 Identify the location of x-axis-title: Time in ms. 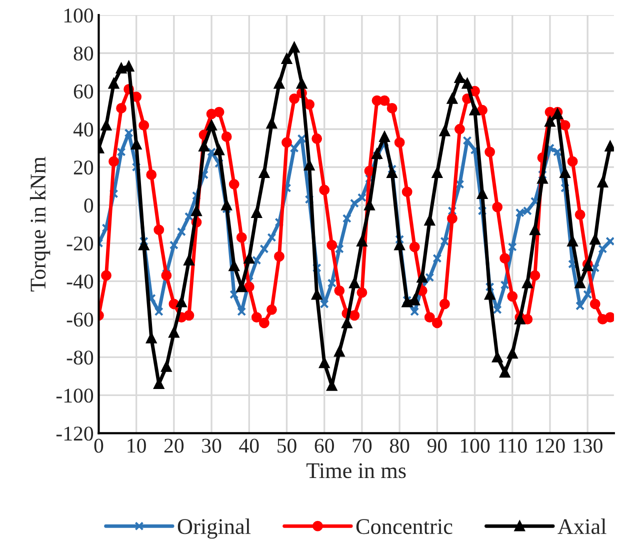
(356, 470).